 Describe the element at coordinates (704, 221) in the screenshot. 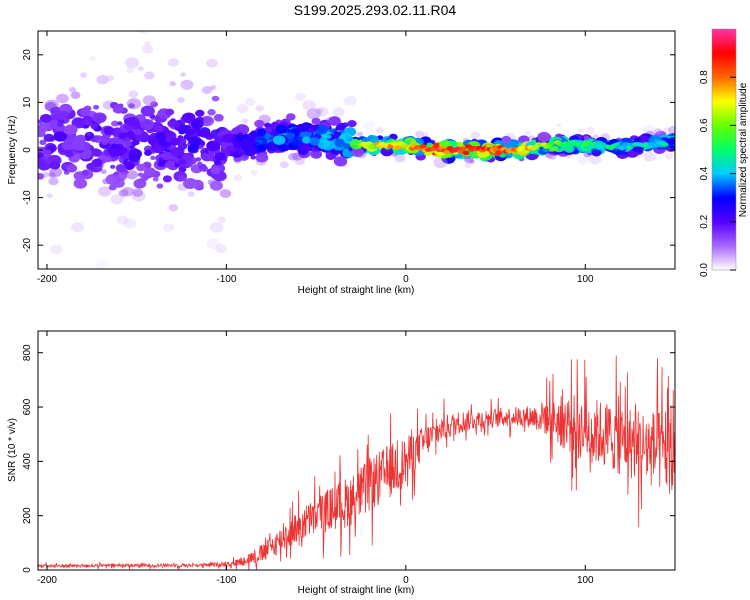

I see `colorbar-tick-label: 0.2` at that location.